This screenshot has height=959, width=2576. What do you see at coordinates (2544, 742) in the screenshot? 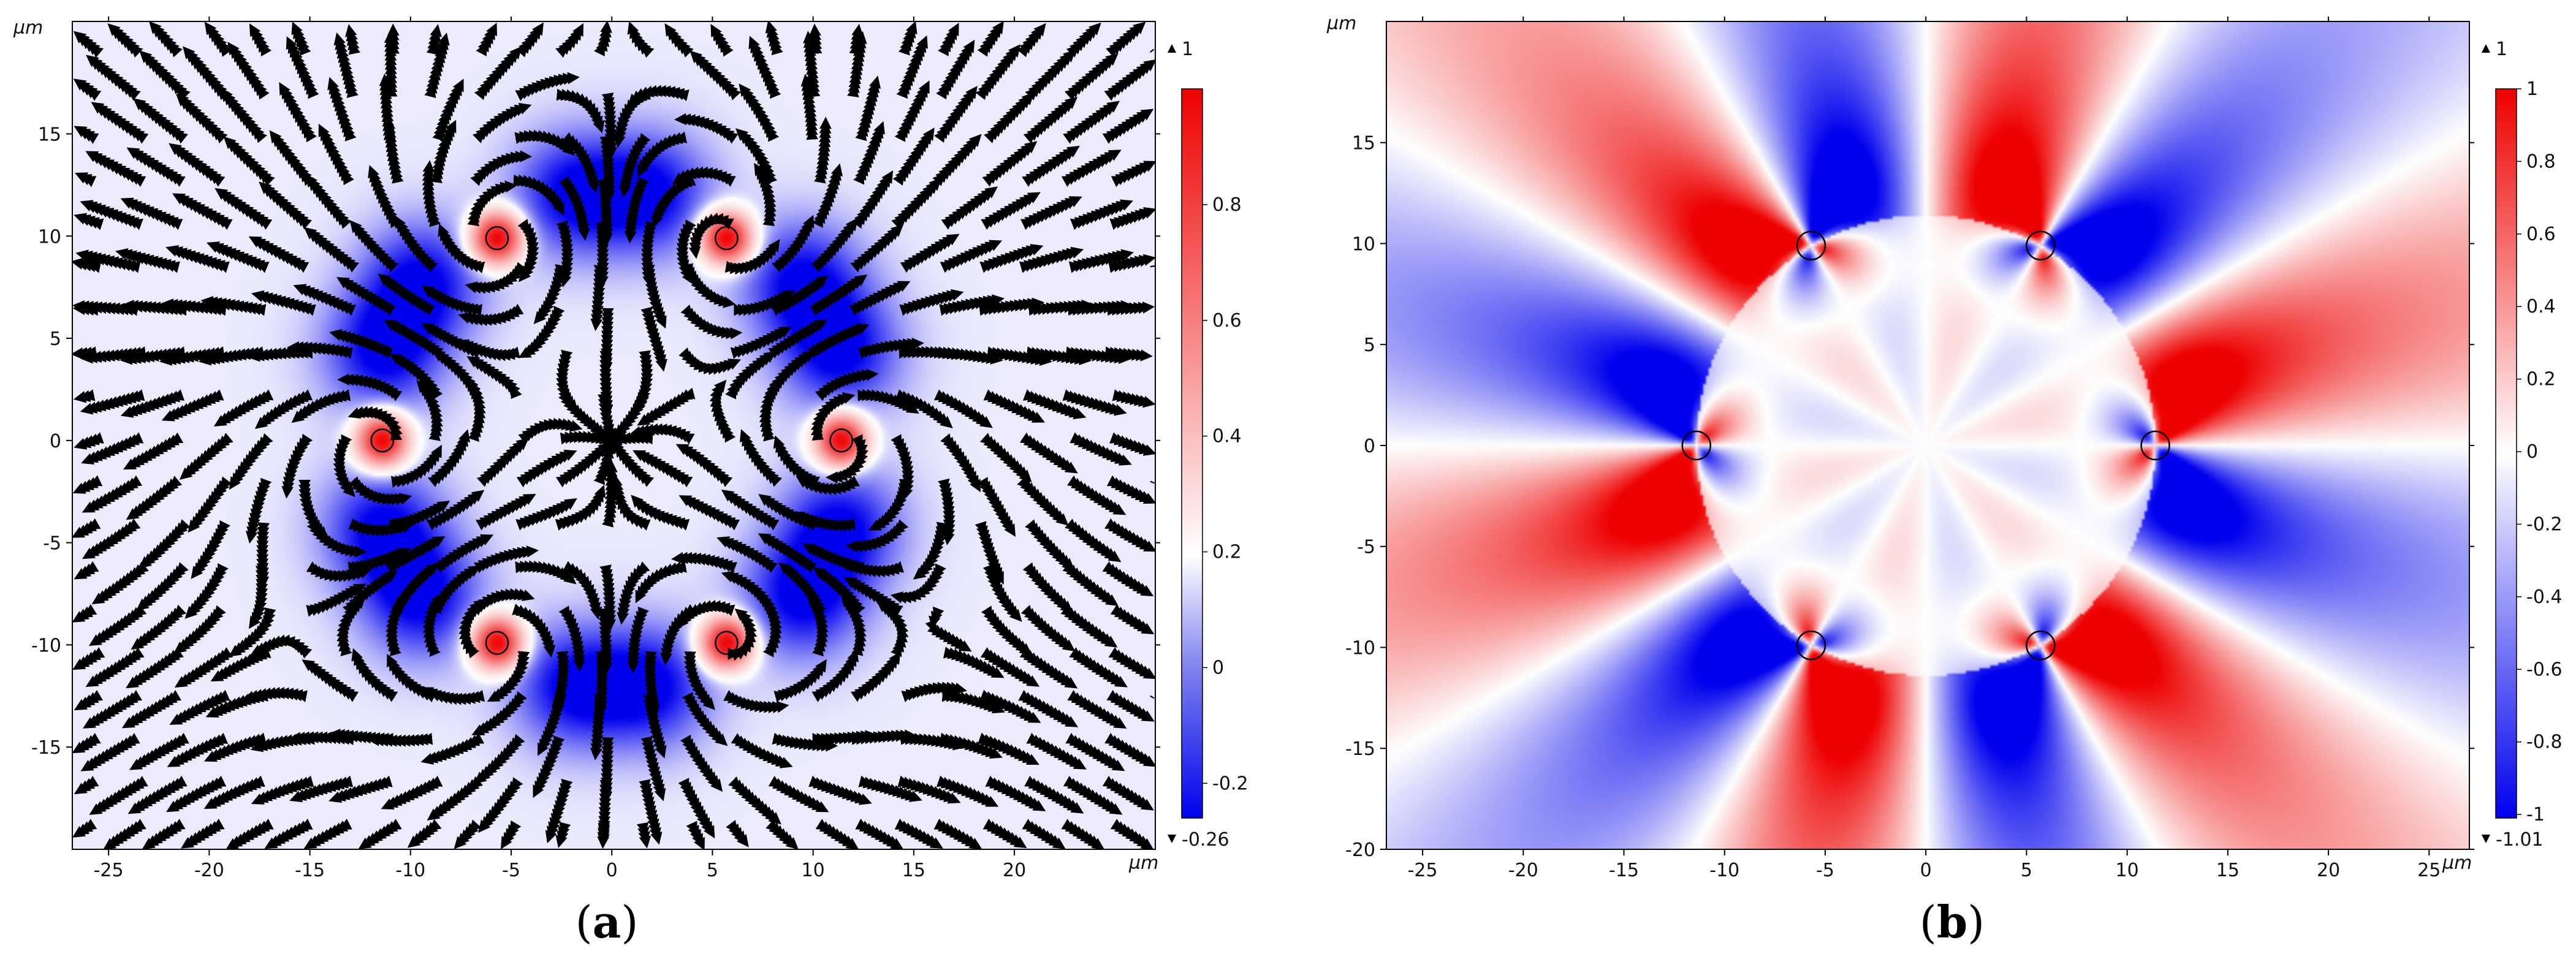
I see `colorbar-tick-label: -0.8` at bounding box center [2544, 742].